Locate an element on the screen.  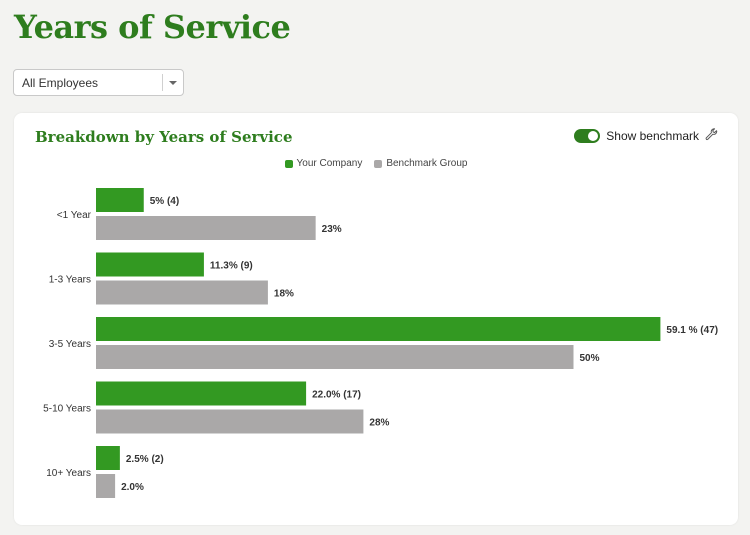
category-label: 10+ Years is located at coordinates (68, 473).